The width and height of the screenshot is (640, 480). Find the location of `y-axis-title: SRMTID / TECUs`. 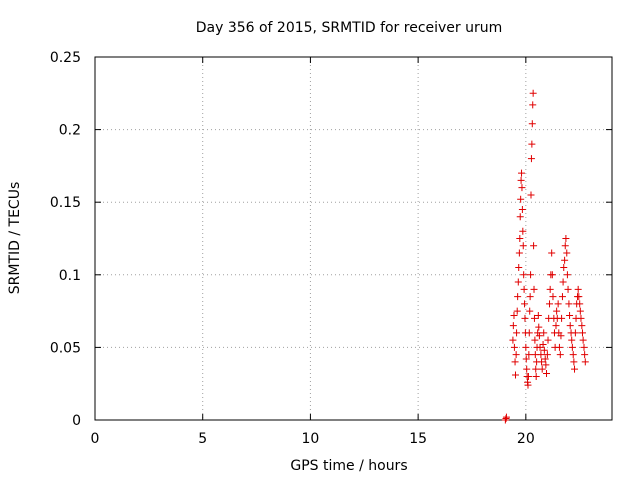

y-axis-title: SRMTID / TECUs is located at coordinates (15, 238).